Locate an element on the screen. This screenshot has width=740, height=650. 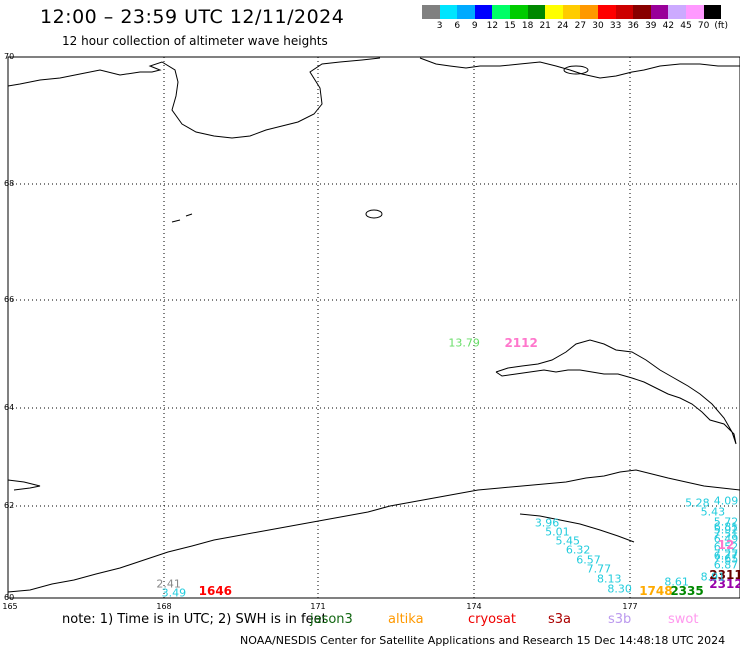
wave-height-label: 8.61 is located at coordinates (676, 582).